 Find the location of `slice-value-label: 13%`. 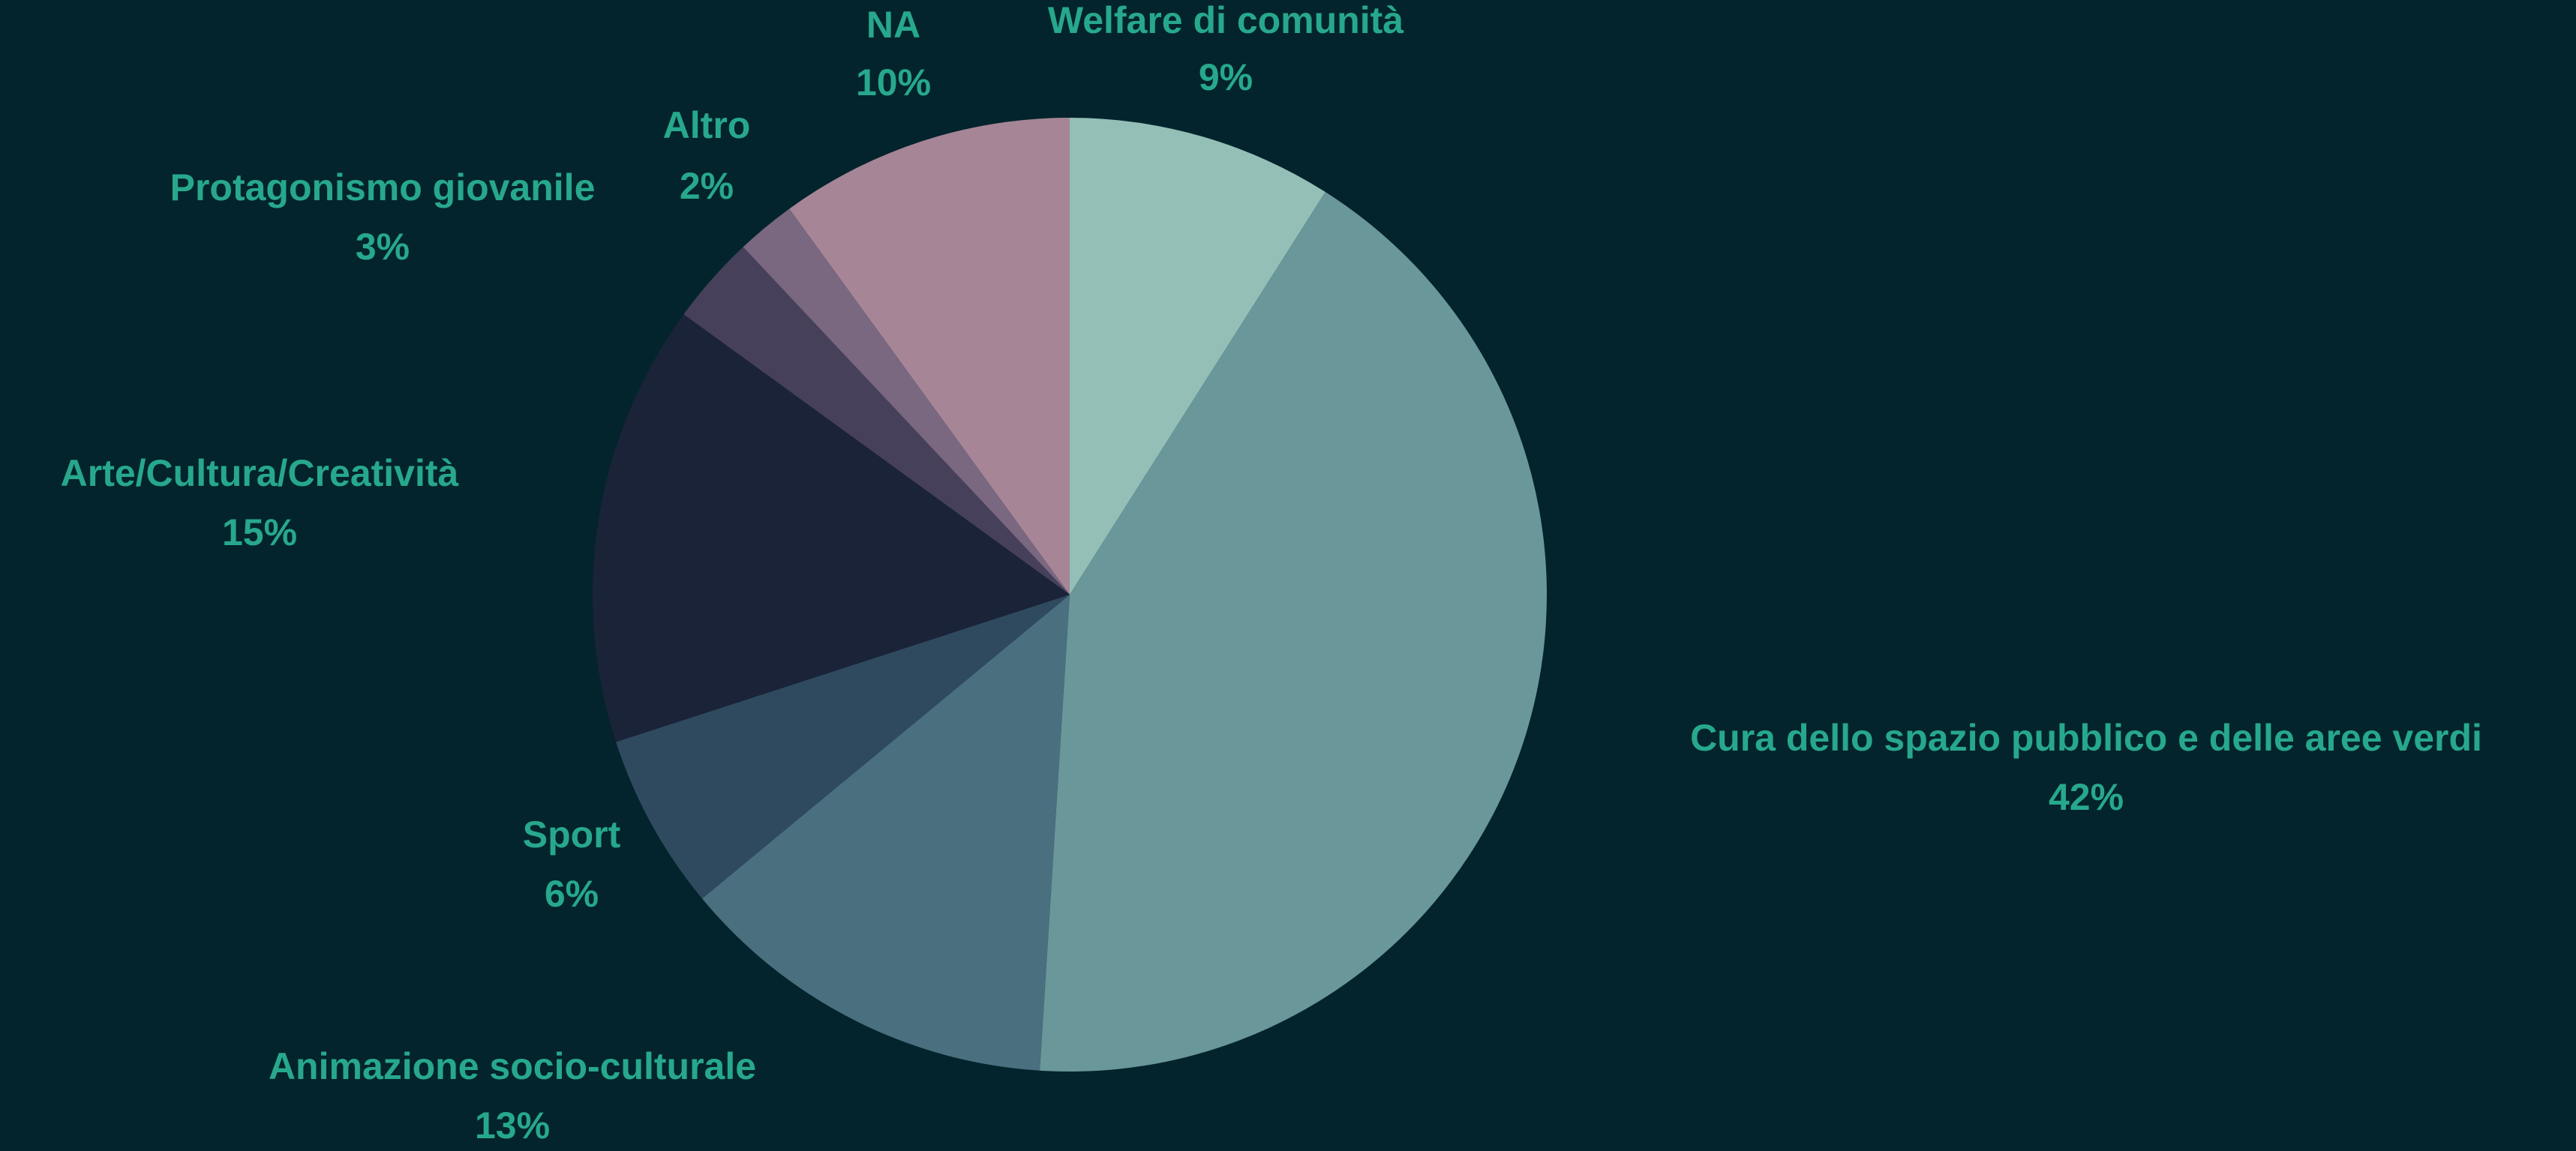

slice-value-label: 13% is located at coordinates (512, 1126).